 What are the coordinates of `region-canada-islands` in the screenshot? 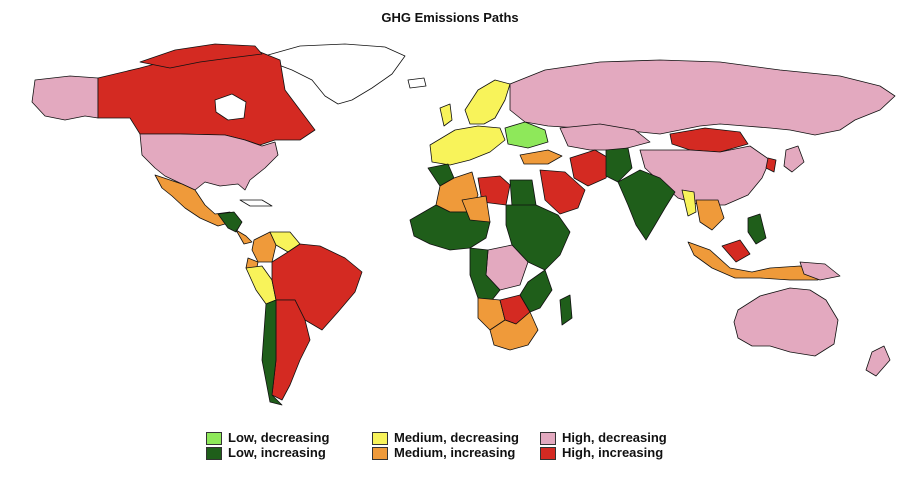 It's located at (201, 56).